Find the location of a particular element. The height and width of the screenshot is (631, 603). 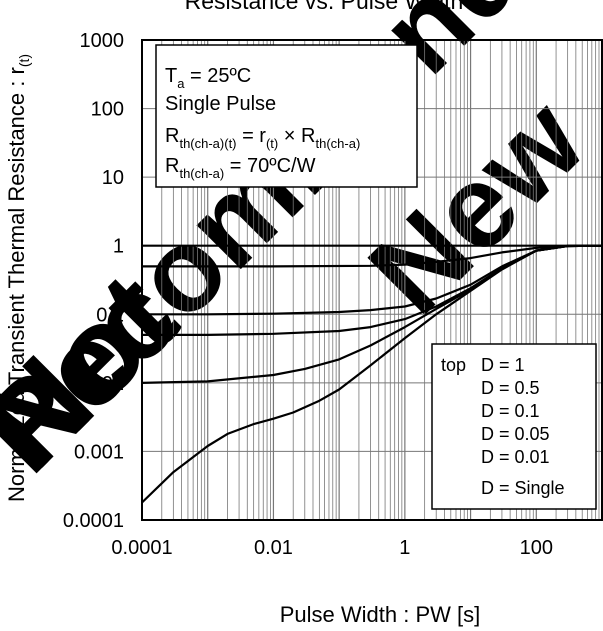

x-tick-label: 0.01 is located at coordinates (273, 548).